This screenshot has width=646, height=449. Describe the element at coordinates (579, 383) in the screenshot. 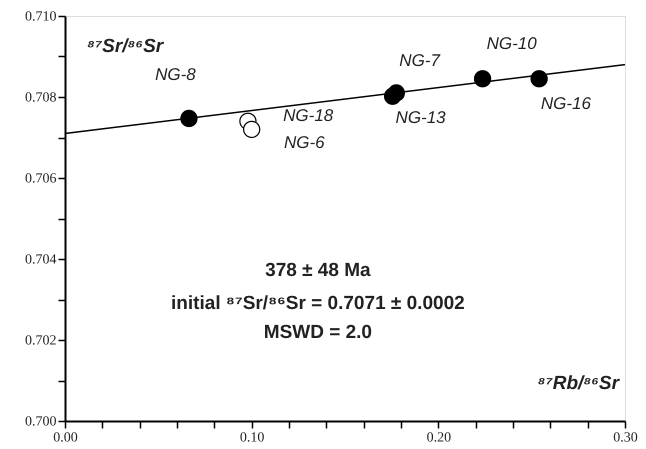

I see `x-axis-title: ⁸⁷Rb/⁸⁶Sr` at that location.